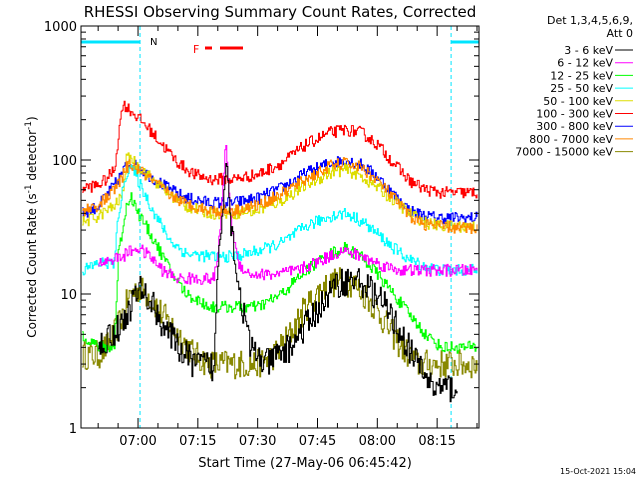 The width and height of the screenshot is (640, 480). What do you see at coordinates (31, 226) in the screenshot?
I see `y-axis-label: Corrected Count Rate (s-1 detector-1)` at bounding box center [31, 226].